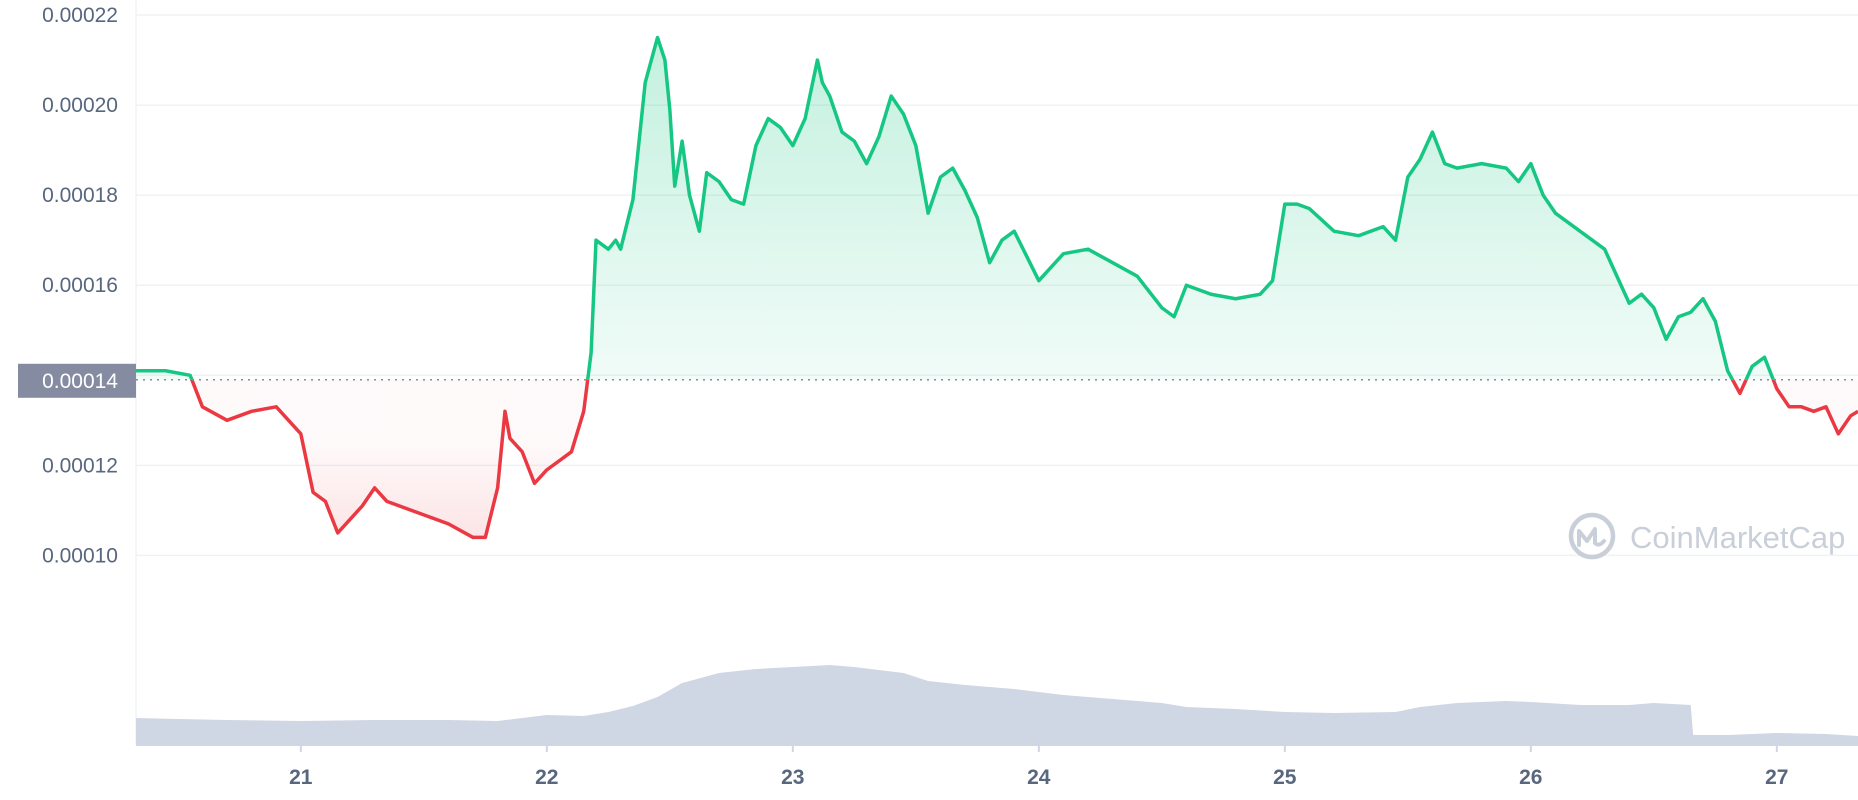  What do you see at coordinates (938, 380) in the screenshot?
I see `reference-line: 0.00014` at bounding box center [938, 380].